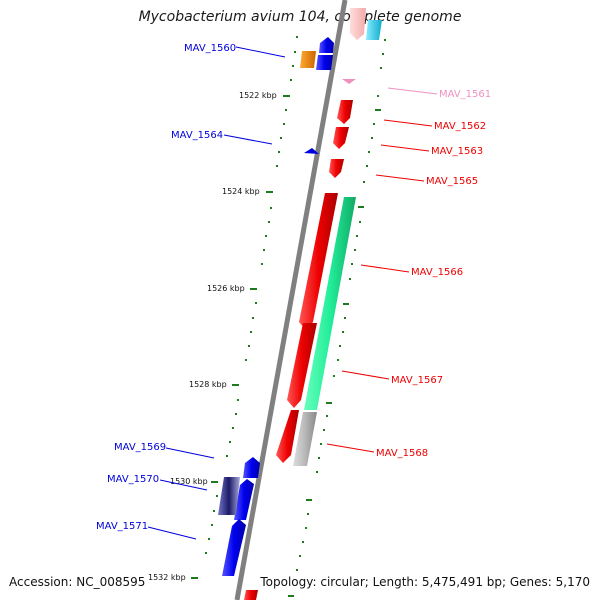 This screenshot has height=600, width=600. What do you see at coordinates (437, 272) in the screenshot?
I see `label-mav-1566: MAV_1566` at bounding box center [437, 272].